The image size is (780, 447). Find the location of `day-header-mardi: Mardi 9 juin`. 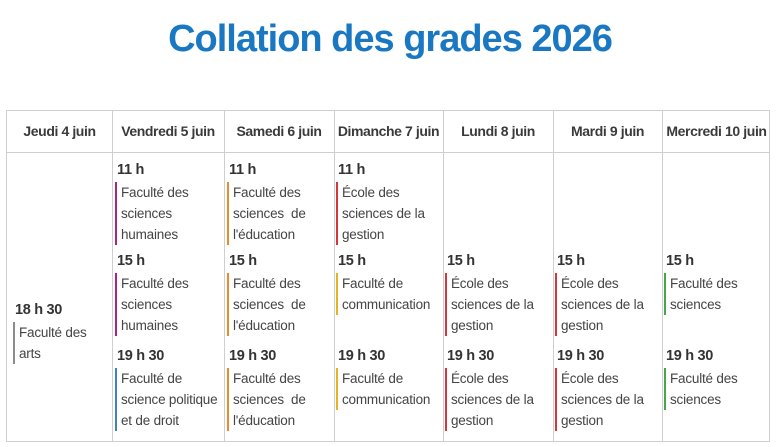

day-header-mardi: Mardi 9 juin is located at coordinates (607, 131).